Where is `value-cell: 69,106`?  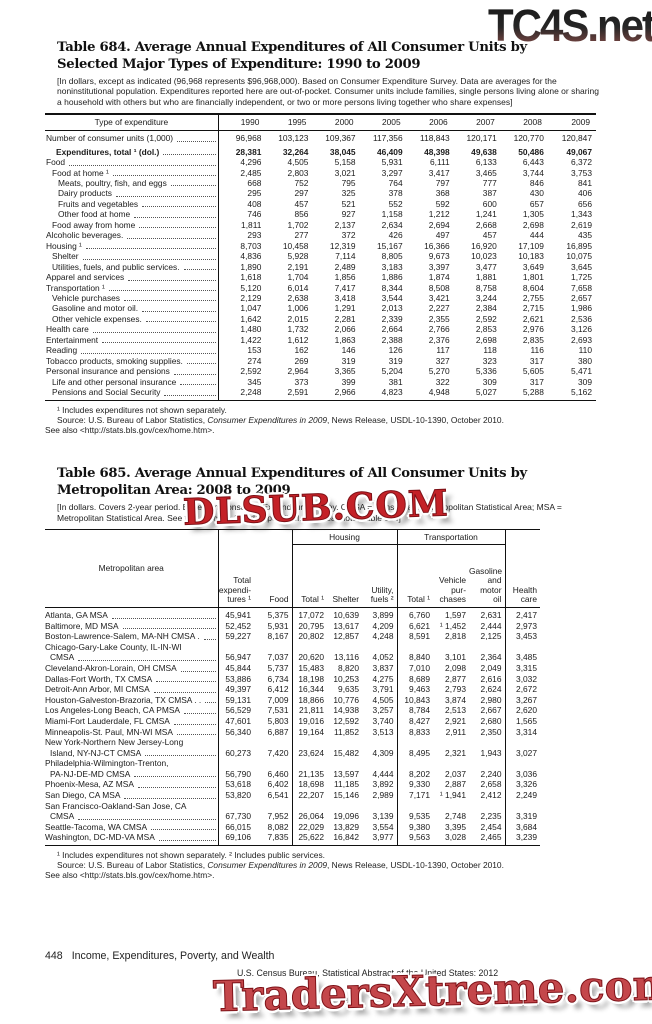
value-cell: 69,106 is located at coordinates (238, 837).